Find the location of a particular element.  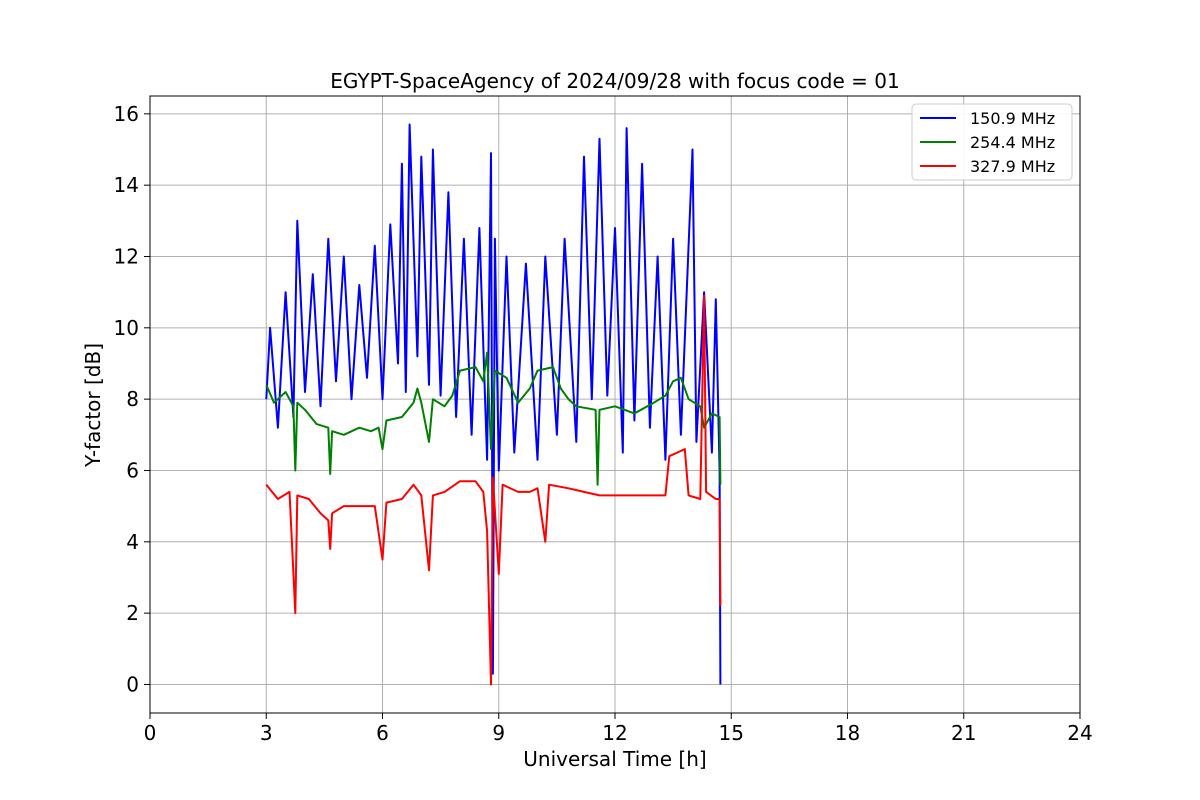

x-tick-label: 21 is located at coordinates (963, 733).